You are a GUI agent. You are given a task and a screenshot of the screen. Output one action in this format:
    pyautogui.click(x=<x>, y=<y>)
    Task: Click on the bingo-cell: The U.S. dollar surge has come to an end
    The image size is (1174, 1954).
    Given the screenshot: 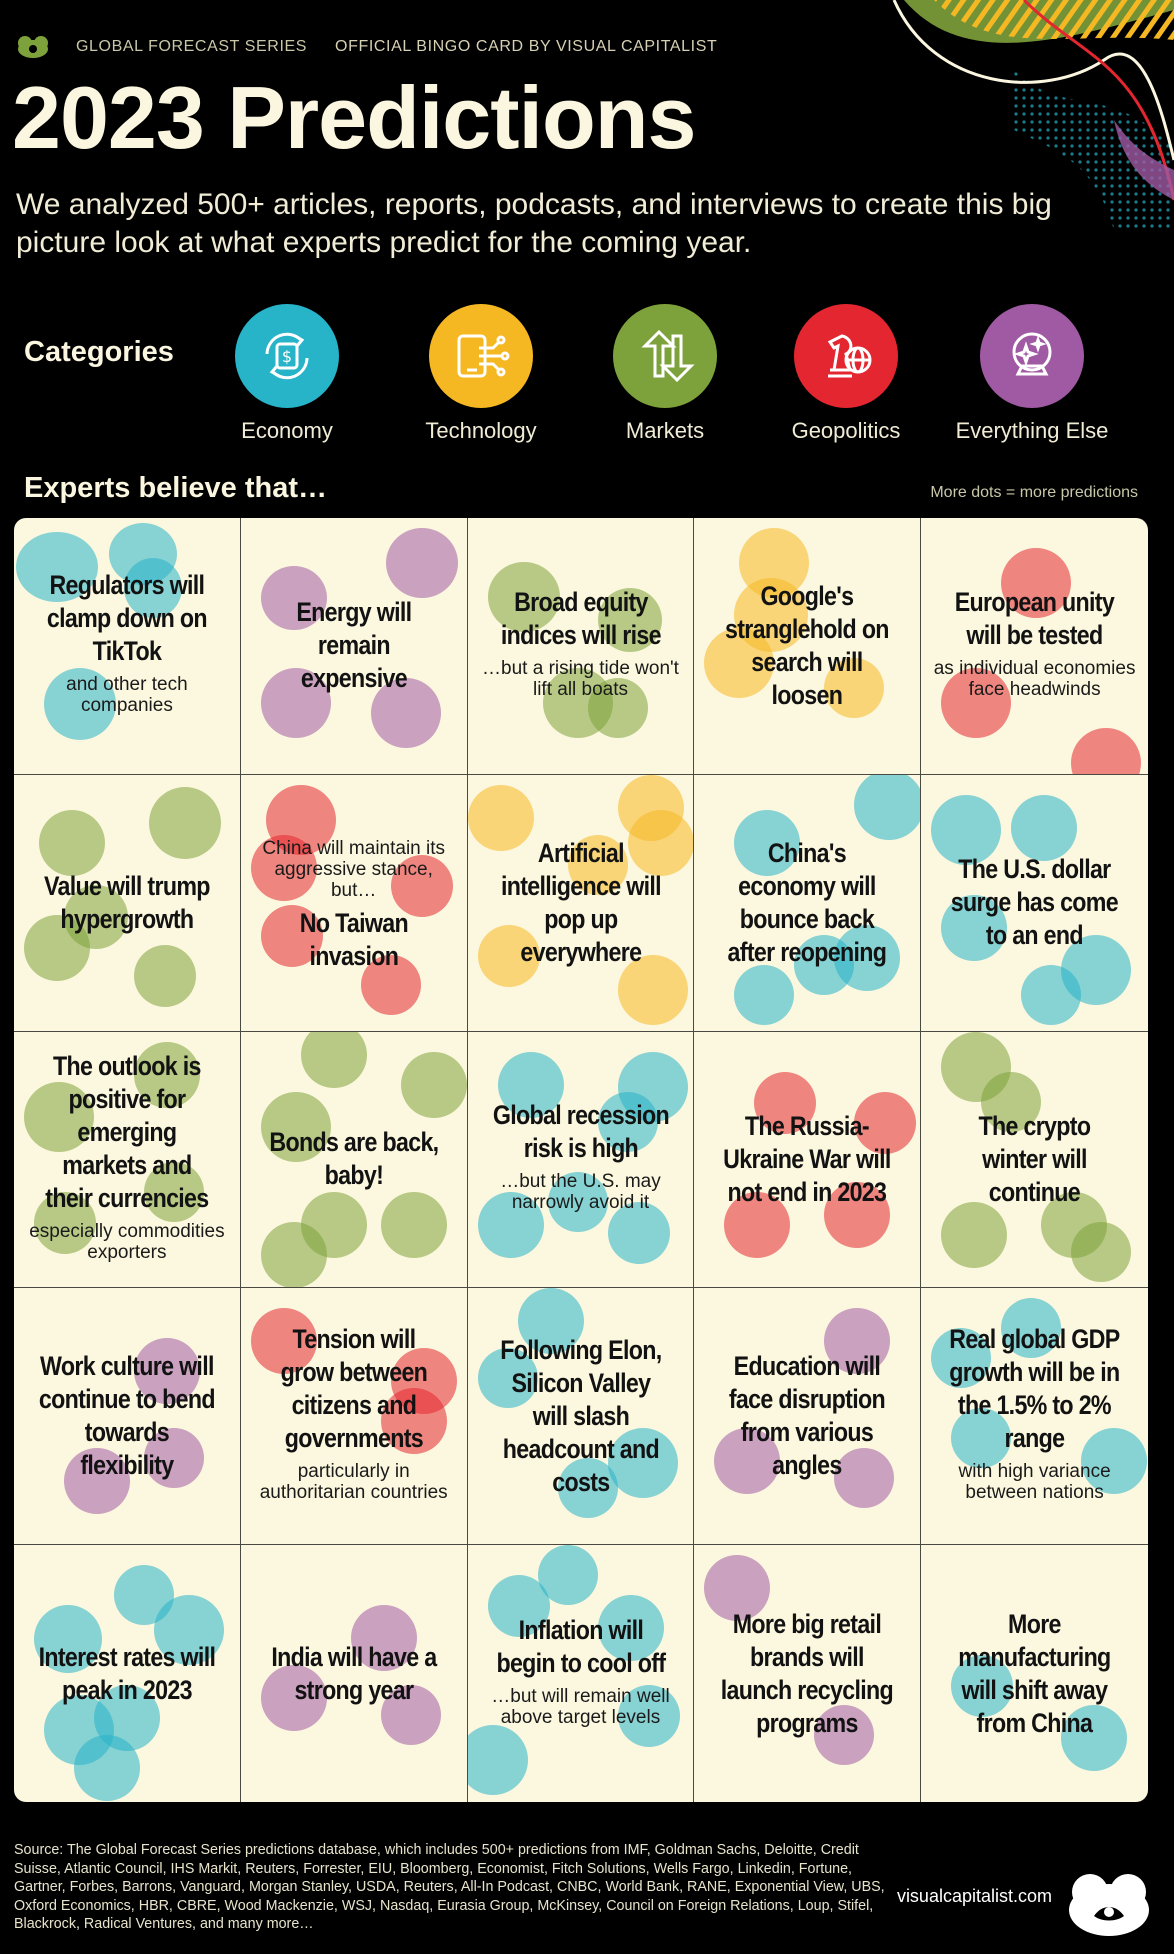 What is the action you would take?
    pyautogui.click(x=1034, y=903)
    